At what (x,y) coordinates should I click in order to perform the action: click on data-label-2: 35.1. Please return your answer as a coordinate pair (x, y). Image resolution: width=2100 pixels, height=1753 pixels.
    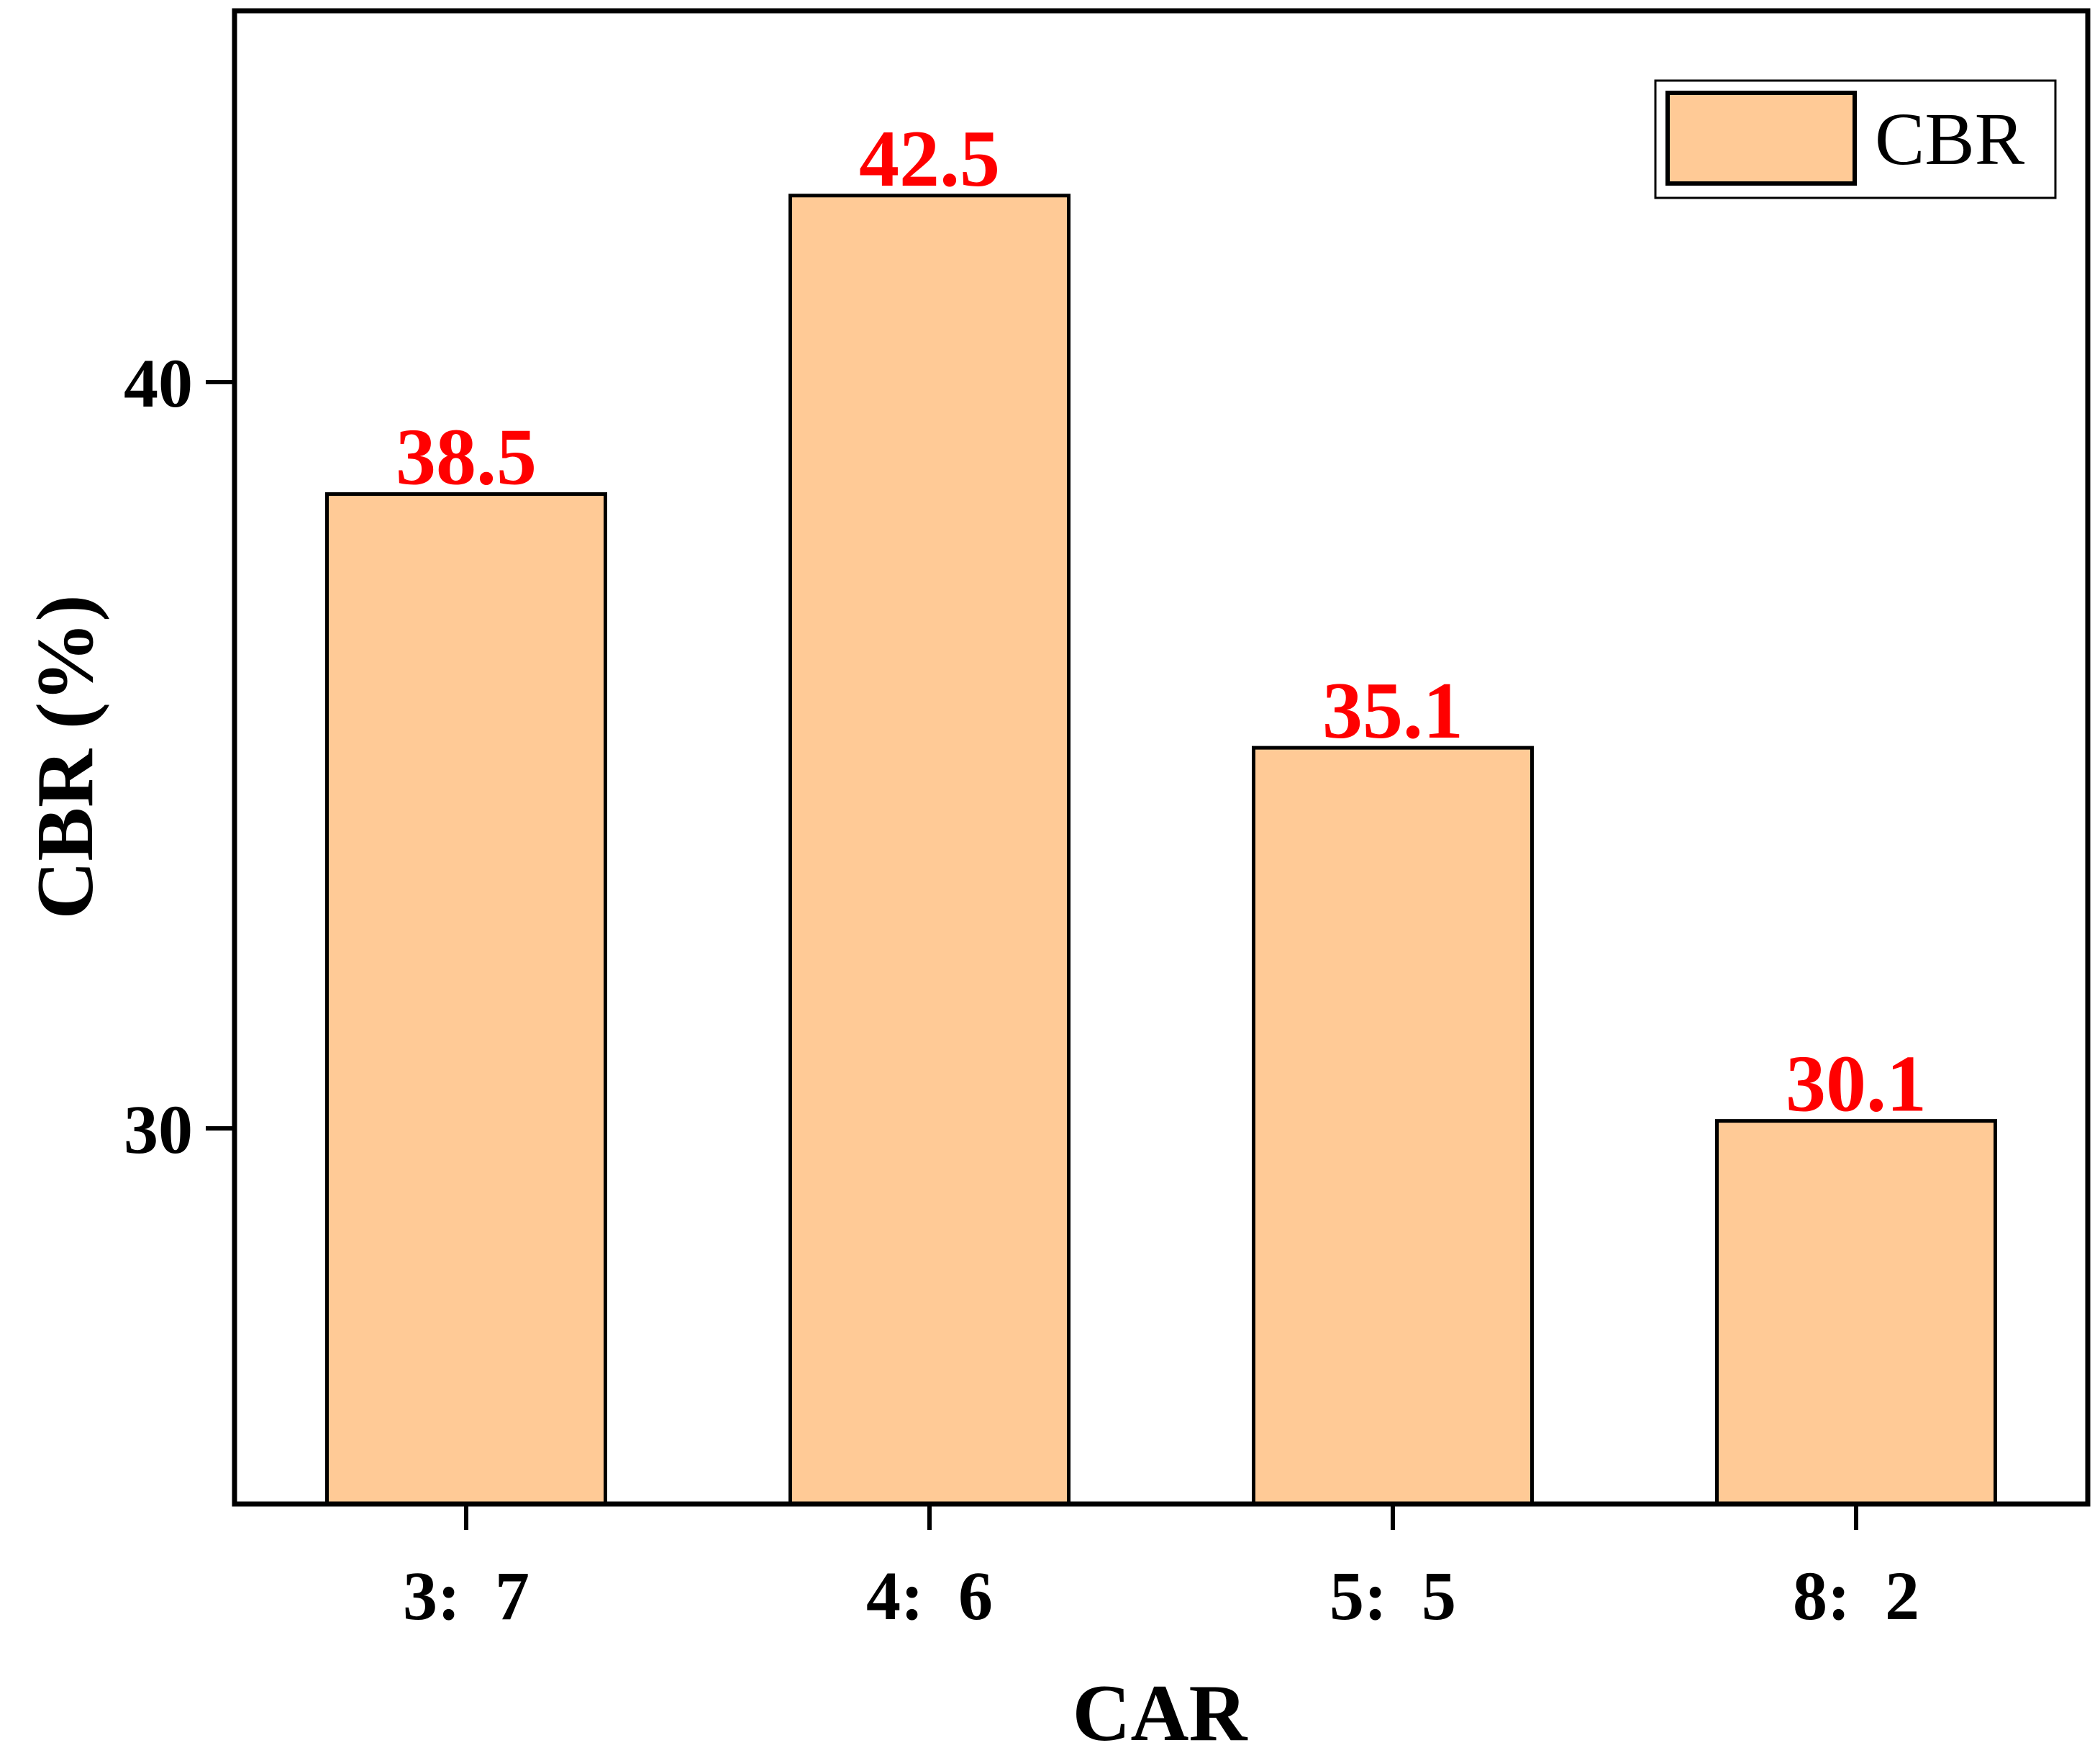
    Looking at the image, I should click on (1392, 711).